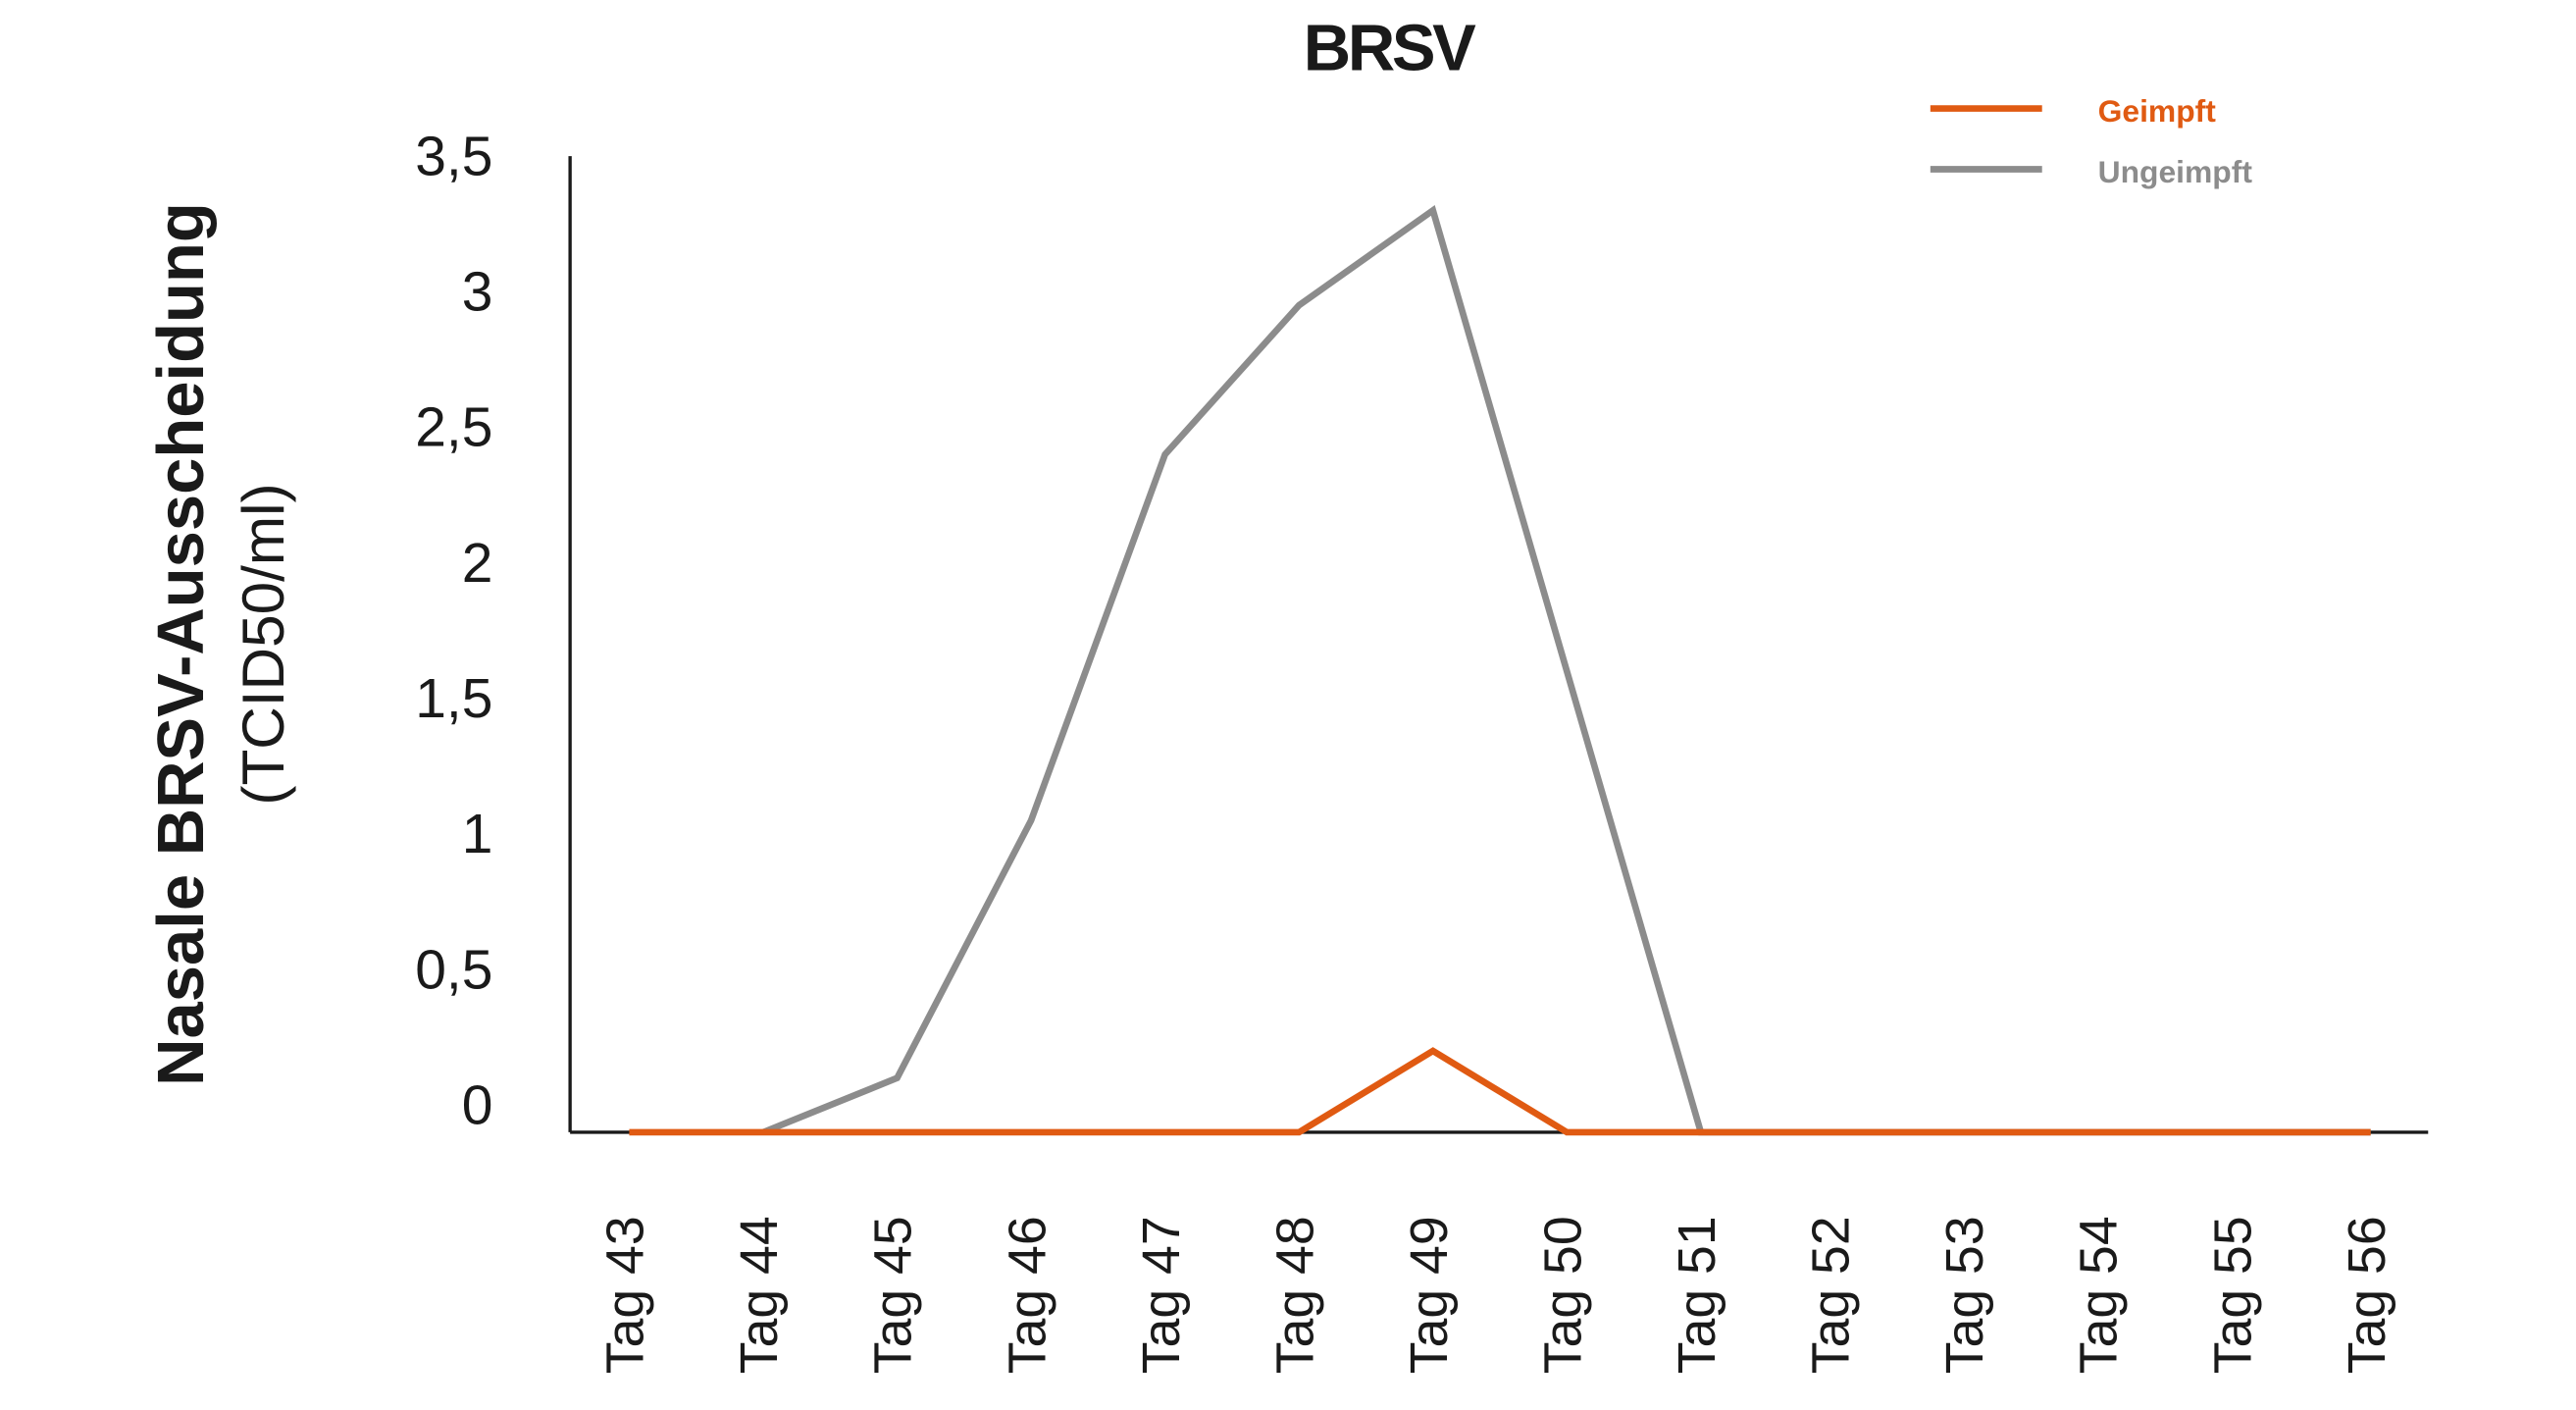 This screenshot has height=1410, width=2576. Describe the element at coordinates (1562, 1295) in the screenshot. I see `x-tick-label: Tag 50` at that location.